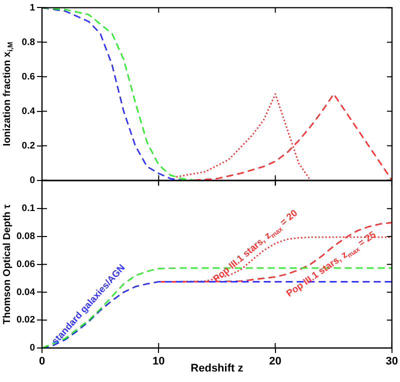 The image size is (400, 382). I want to click on y-tick-label: 0.8, so click(28, 42).